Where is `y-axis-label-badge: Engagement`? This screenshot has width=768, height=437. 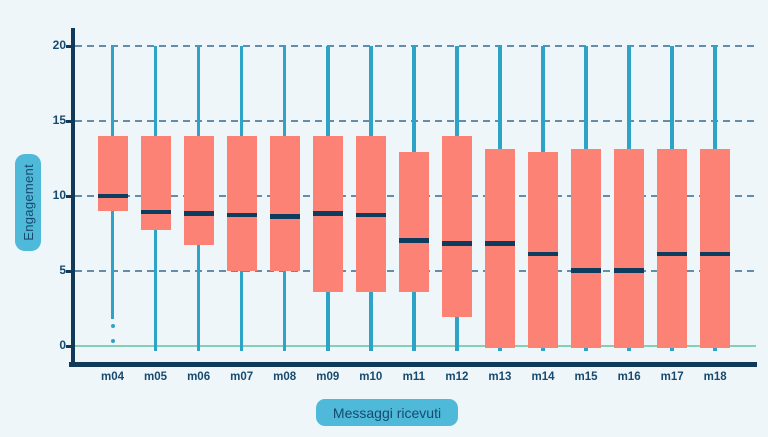 y-axis-label-badge: Engagement is located at coordinates (28, 202).